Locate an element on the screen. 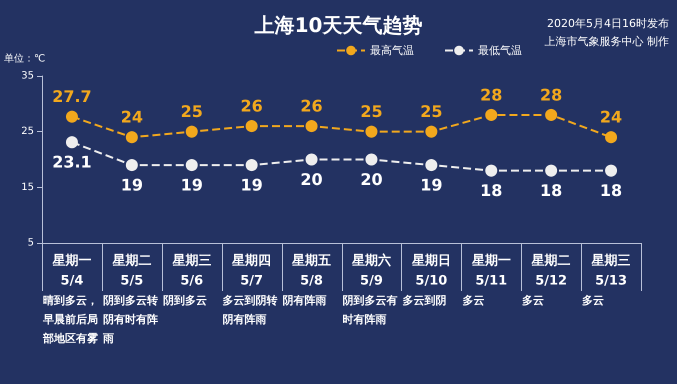  data-label: 27.7 is located at coordinates (72, 96).